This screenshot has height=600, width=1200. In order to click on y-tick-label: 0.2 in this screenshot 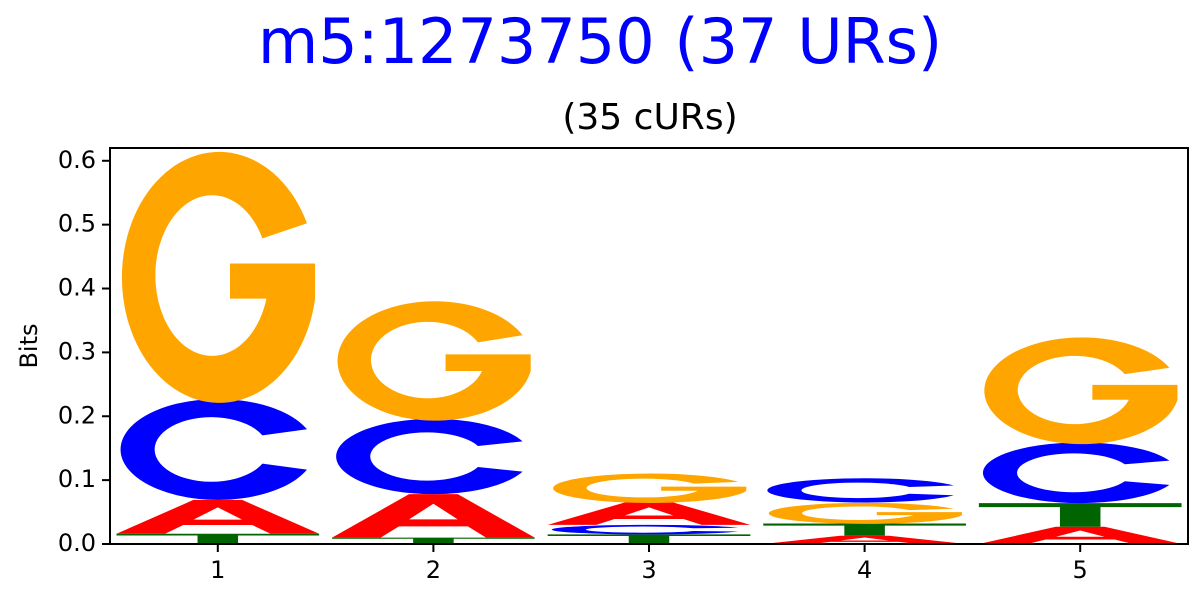, I will do `click(77, 415)`.